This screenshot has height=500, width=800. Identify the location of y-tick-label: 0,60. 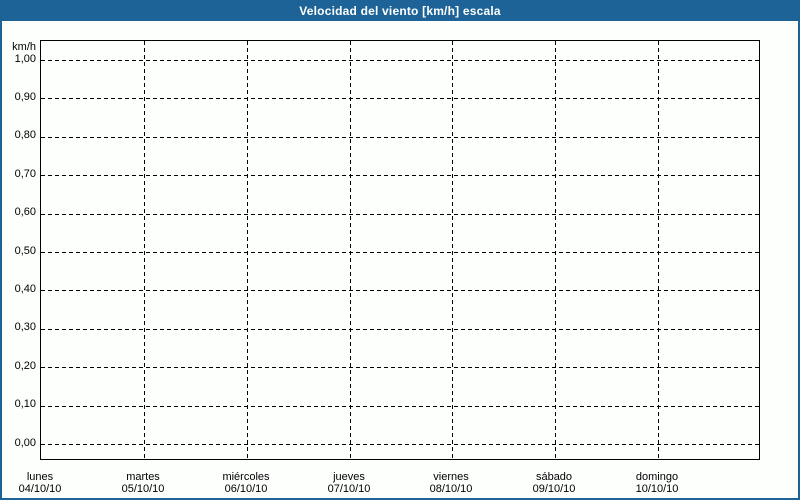
(25, 212).